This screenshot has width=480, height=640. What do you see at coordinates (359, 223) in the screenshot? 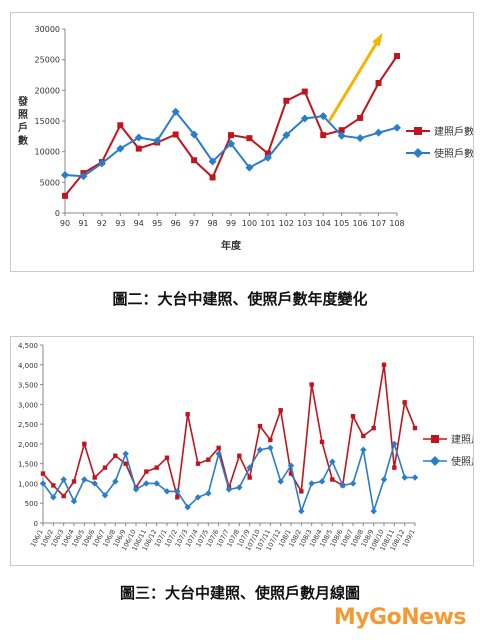
I see `x-tick-label: 106` at bounding box center [359, 223].